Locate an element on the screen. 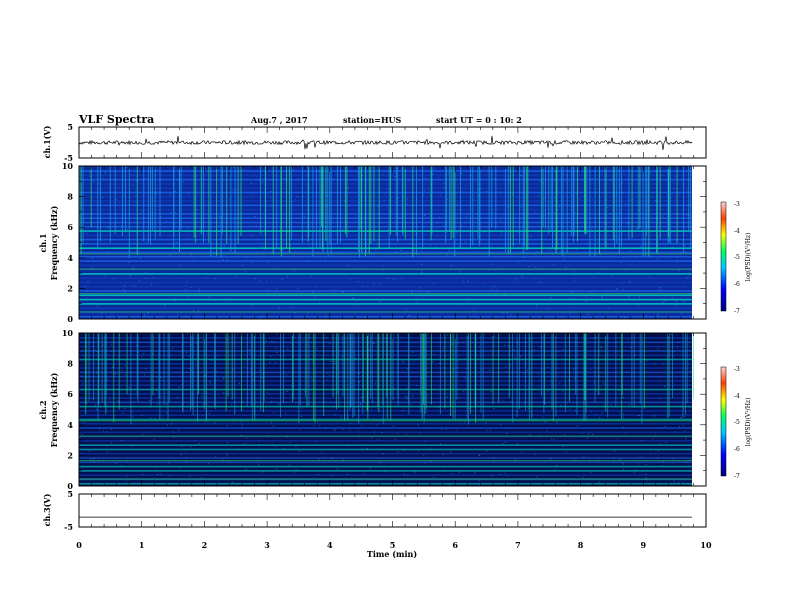 This screenshot has width=792, height=612. y-tick-label: 6 is located at coordinates (70, 394).